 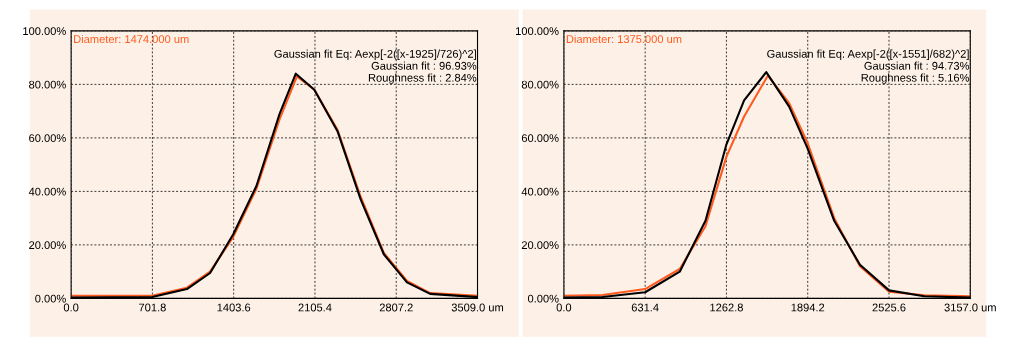 I want to click on x-tick-label: 3509.0 um, so click(x=477, y=307).